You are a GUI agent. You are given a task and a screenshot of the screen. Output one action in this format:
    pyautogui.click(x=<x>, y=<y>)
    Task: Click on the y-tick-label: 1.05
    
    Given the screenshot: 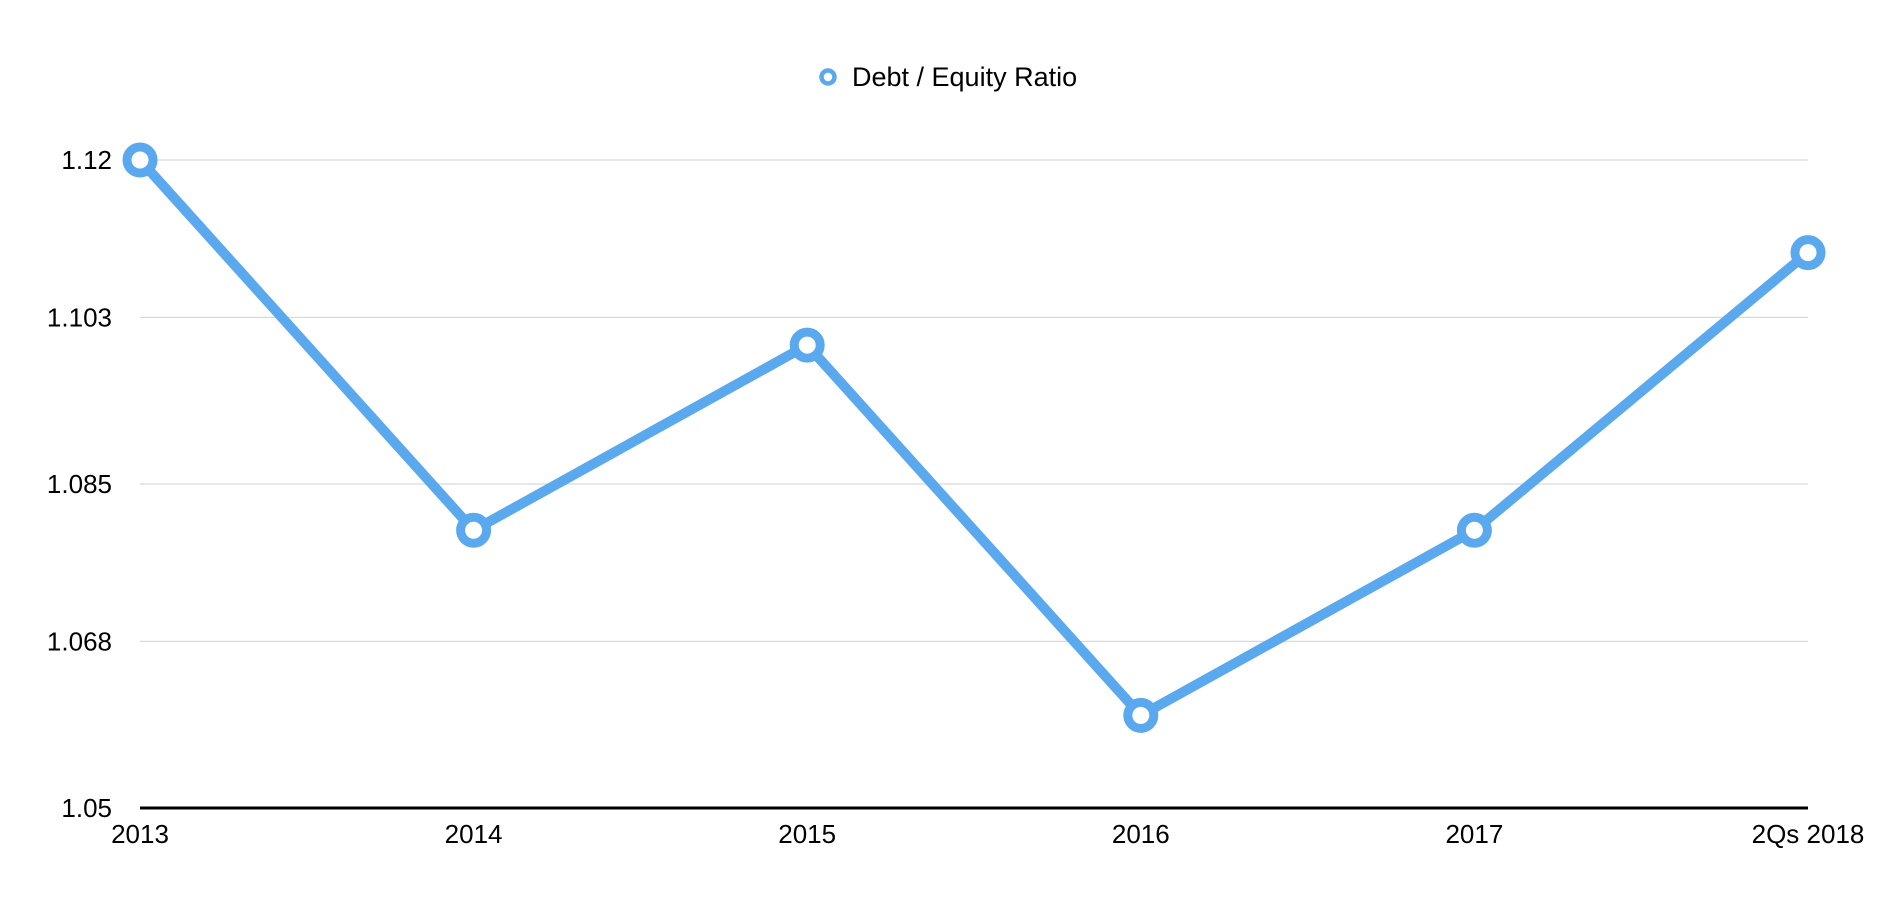 What is the action you would take?
    pyautogui.click(x=86, y=808)
    